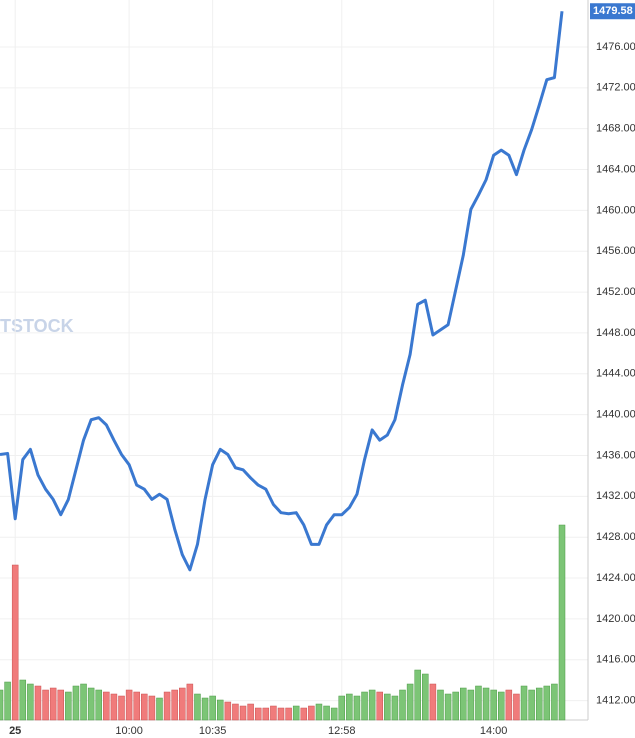 This screenshot has height=738, width=635. What do you see at coordinates (615, 47) in the screenshot?
I see `y-tick-label: 1476.00` at bounding box center [615, 47].